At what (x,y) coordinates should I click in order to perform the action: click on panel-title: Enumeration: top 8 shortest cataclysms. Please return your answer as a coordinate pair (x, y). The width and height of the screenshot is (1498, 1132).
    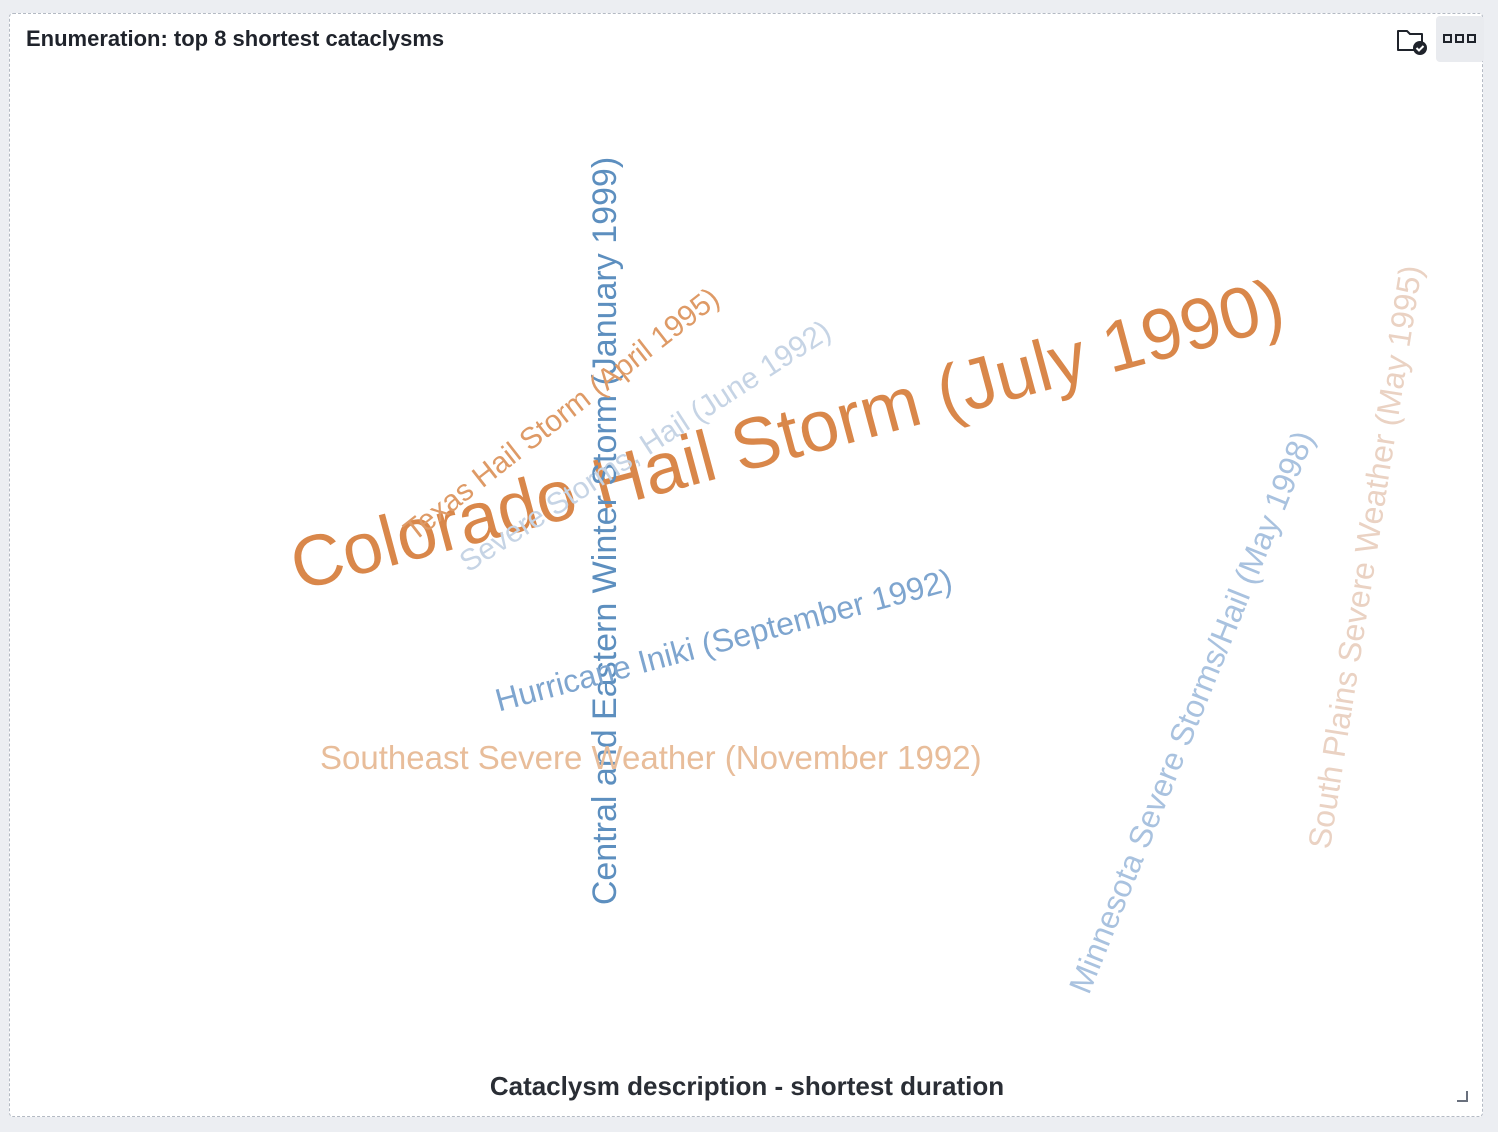
    Looking at the image, I should click on (235, 38).